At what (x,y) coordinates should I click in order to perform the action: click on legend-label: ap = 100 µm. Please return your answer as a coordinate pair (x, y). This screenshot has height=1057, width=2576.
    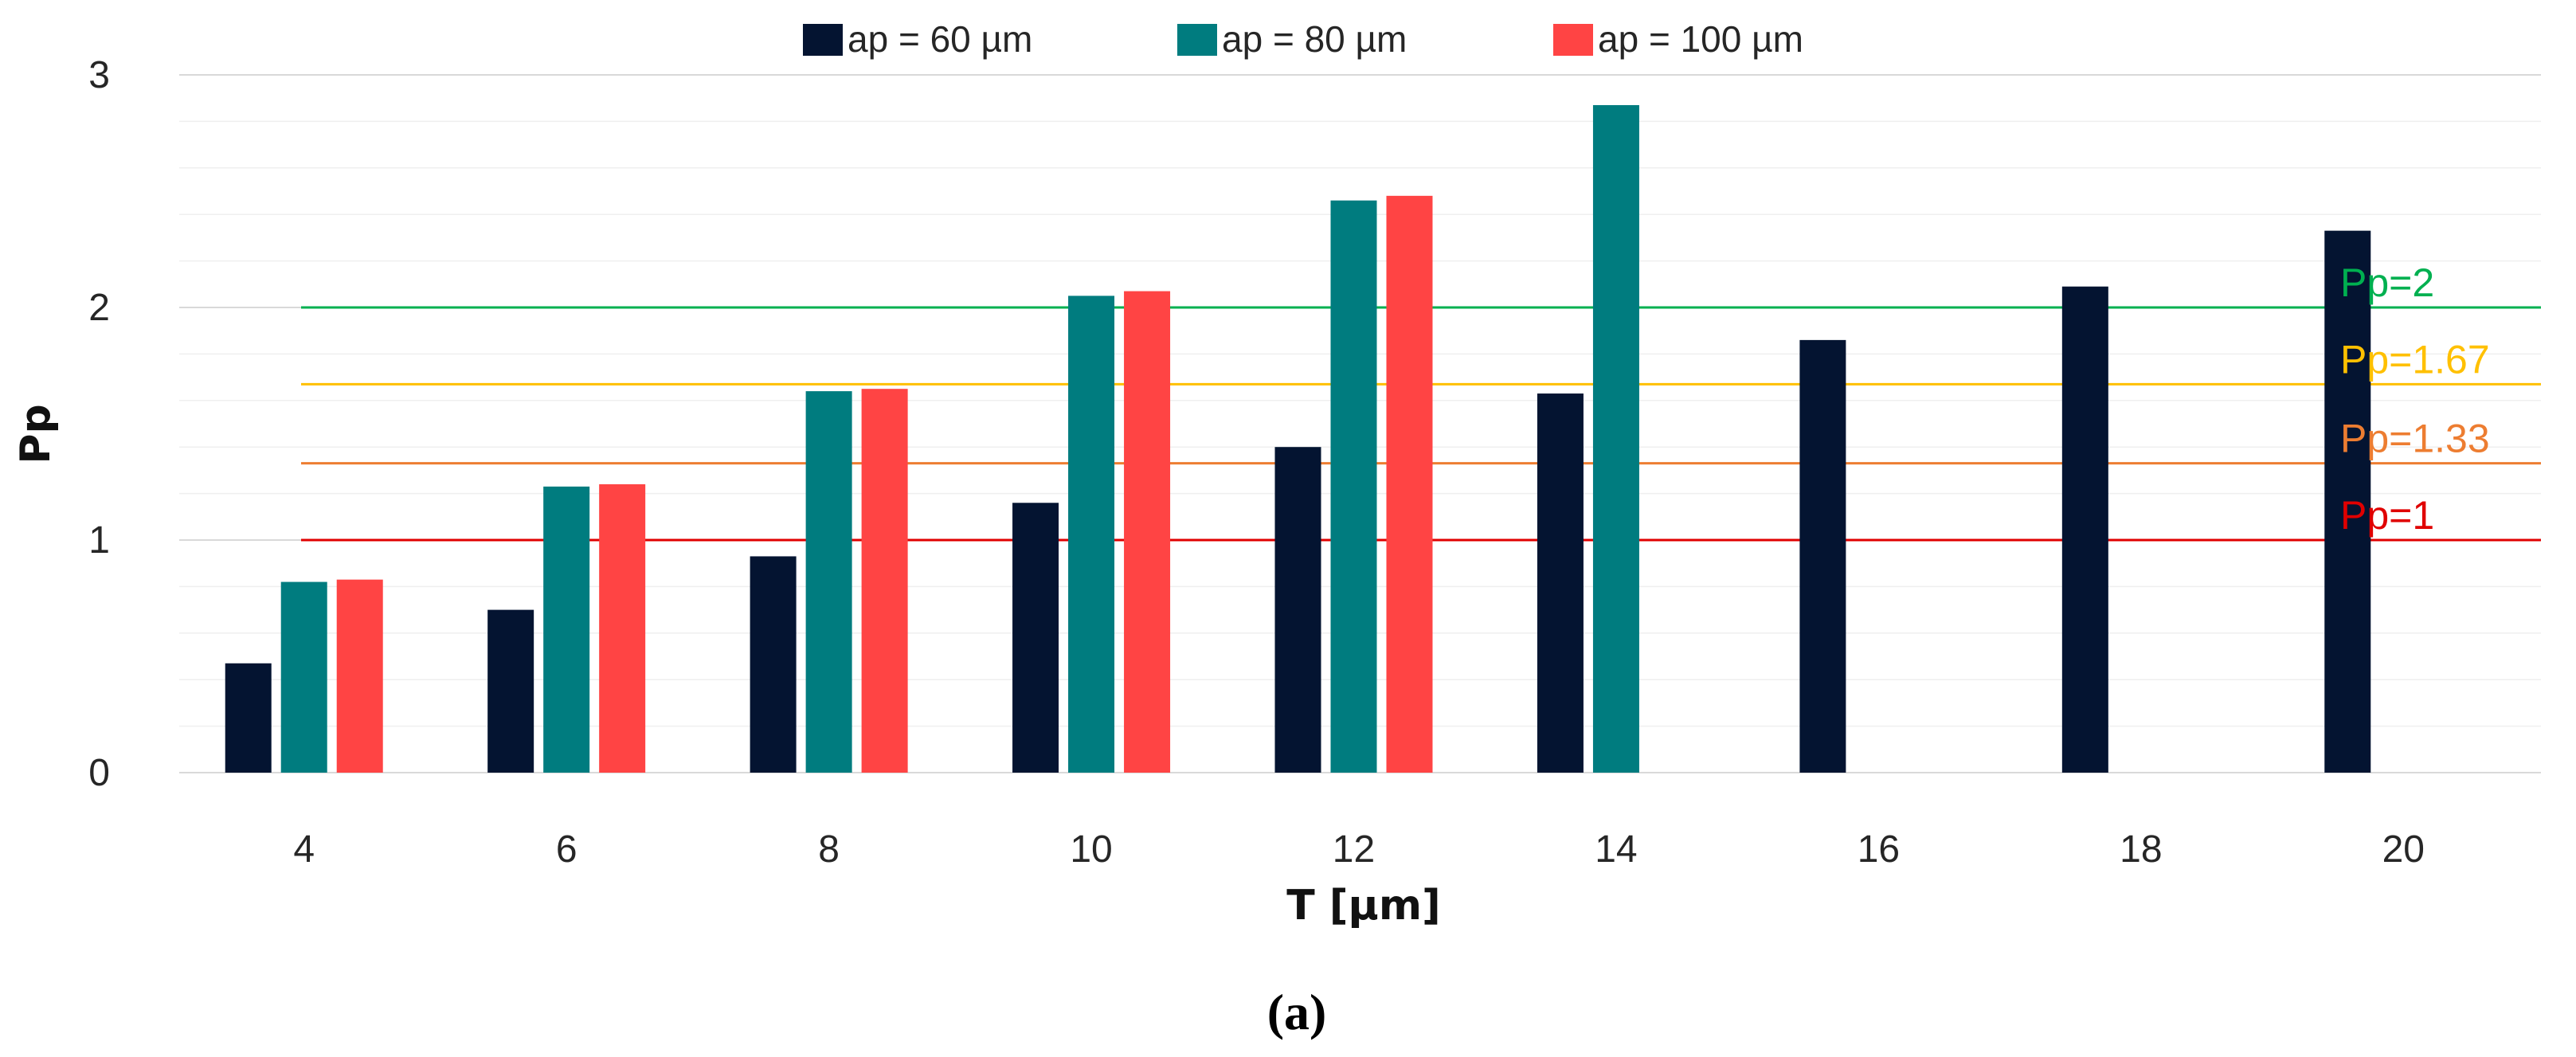
    Looking at the image, I should click on (1700, 39).